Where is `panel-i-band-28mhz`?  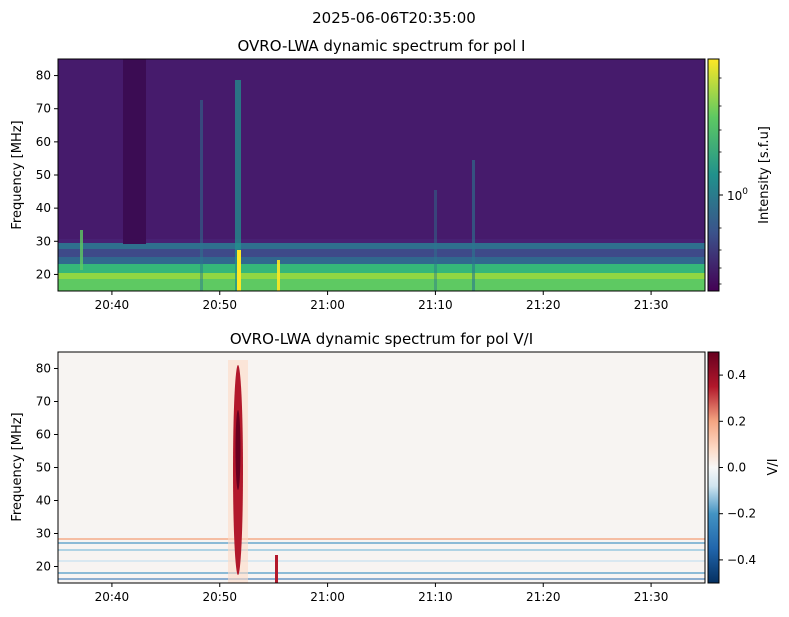
panel-i-band-28mhz is located at coordinates (381, 246).